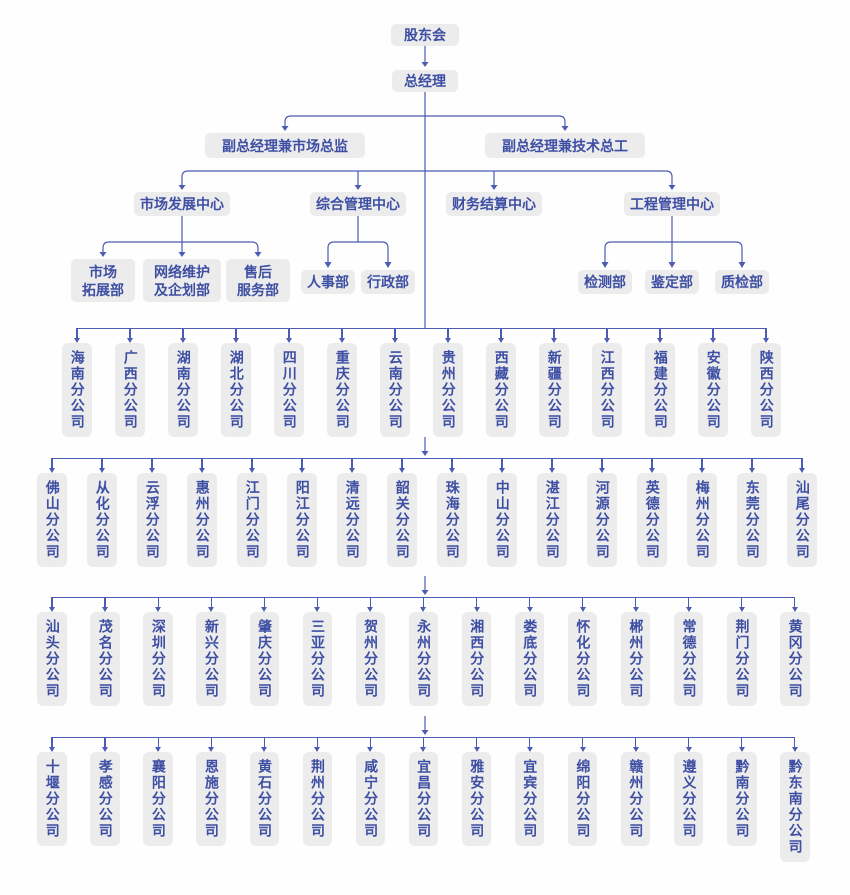 The image size is (850, 895). I want to click on branch-label: 黄石分公司, so click(264, 799).